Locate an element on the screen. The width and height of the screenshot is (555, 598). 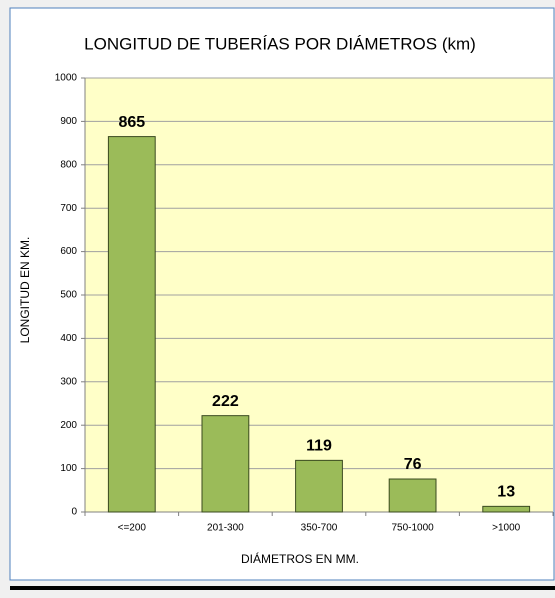
y-tick-label: 900 is located at coordinates (68, 121).